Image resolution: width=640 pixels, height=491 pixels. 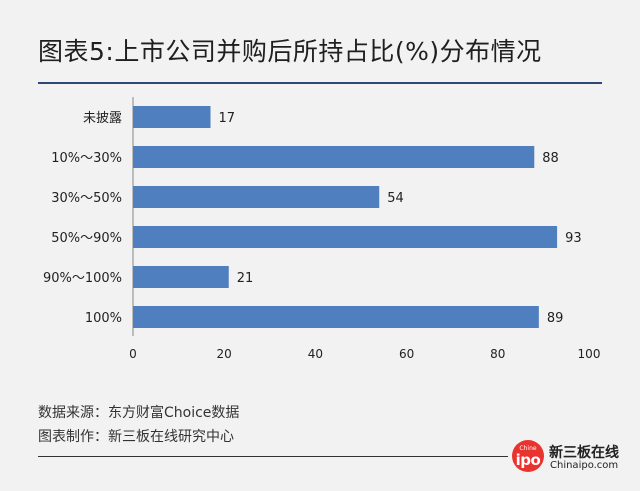 What do you see at coordinates (528, 460) in the screenshot?
I see `logo-badge-big: ipo` at bounding box center [528, 460].